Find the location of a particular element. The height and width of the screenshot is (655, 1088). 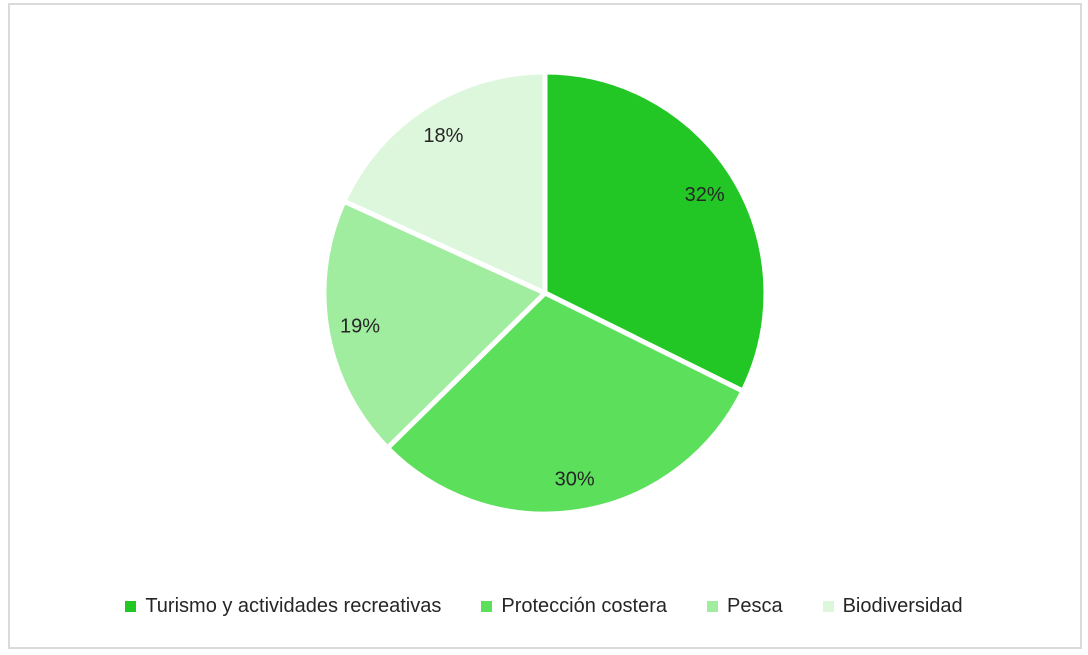

legend-label: Biodiversidad is located at coordinates (902, 606).